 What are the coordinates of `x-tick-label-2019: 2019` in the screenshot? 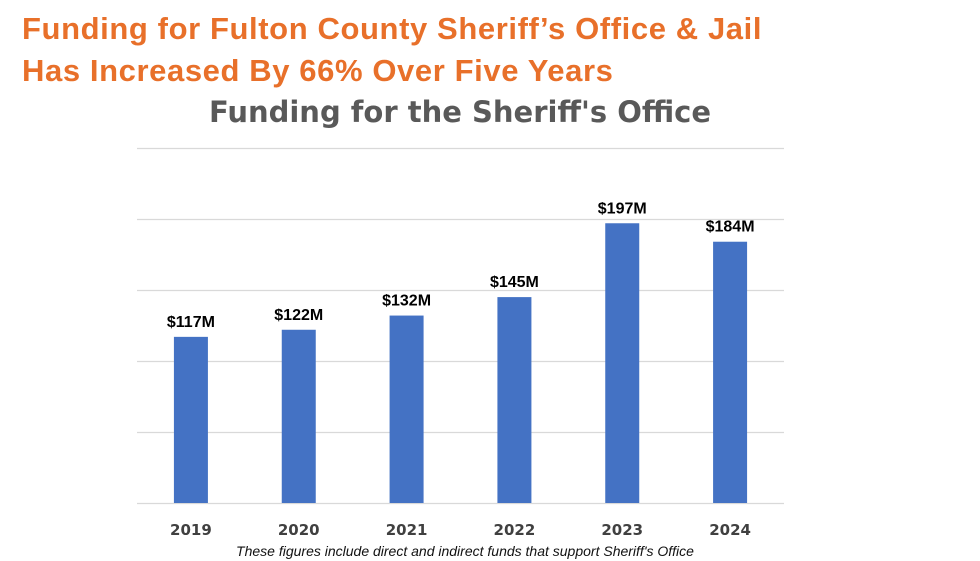 It's located at (191, 530).